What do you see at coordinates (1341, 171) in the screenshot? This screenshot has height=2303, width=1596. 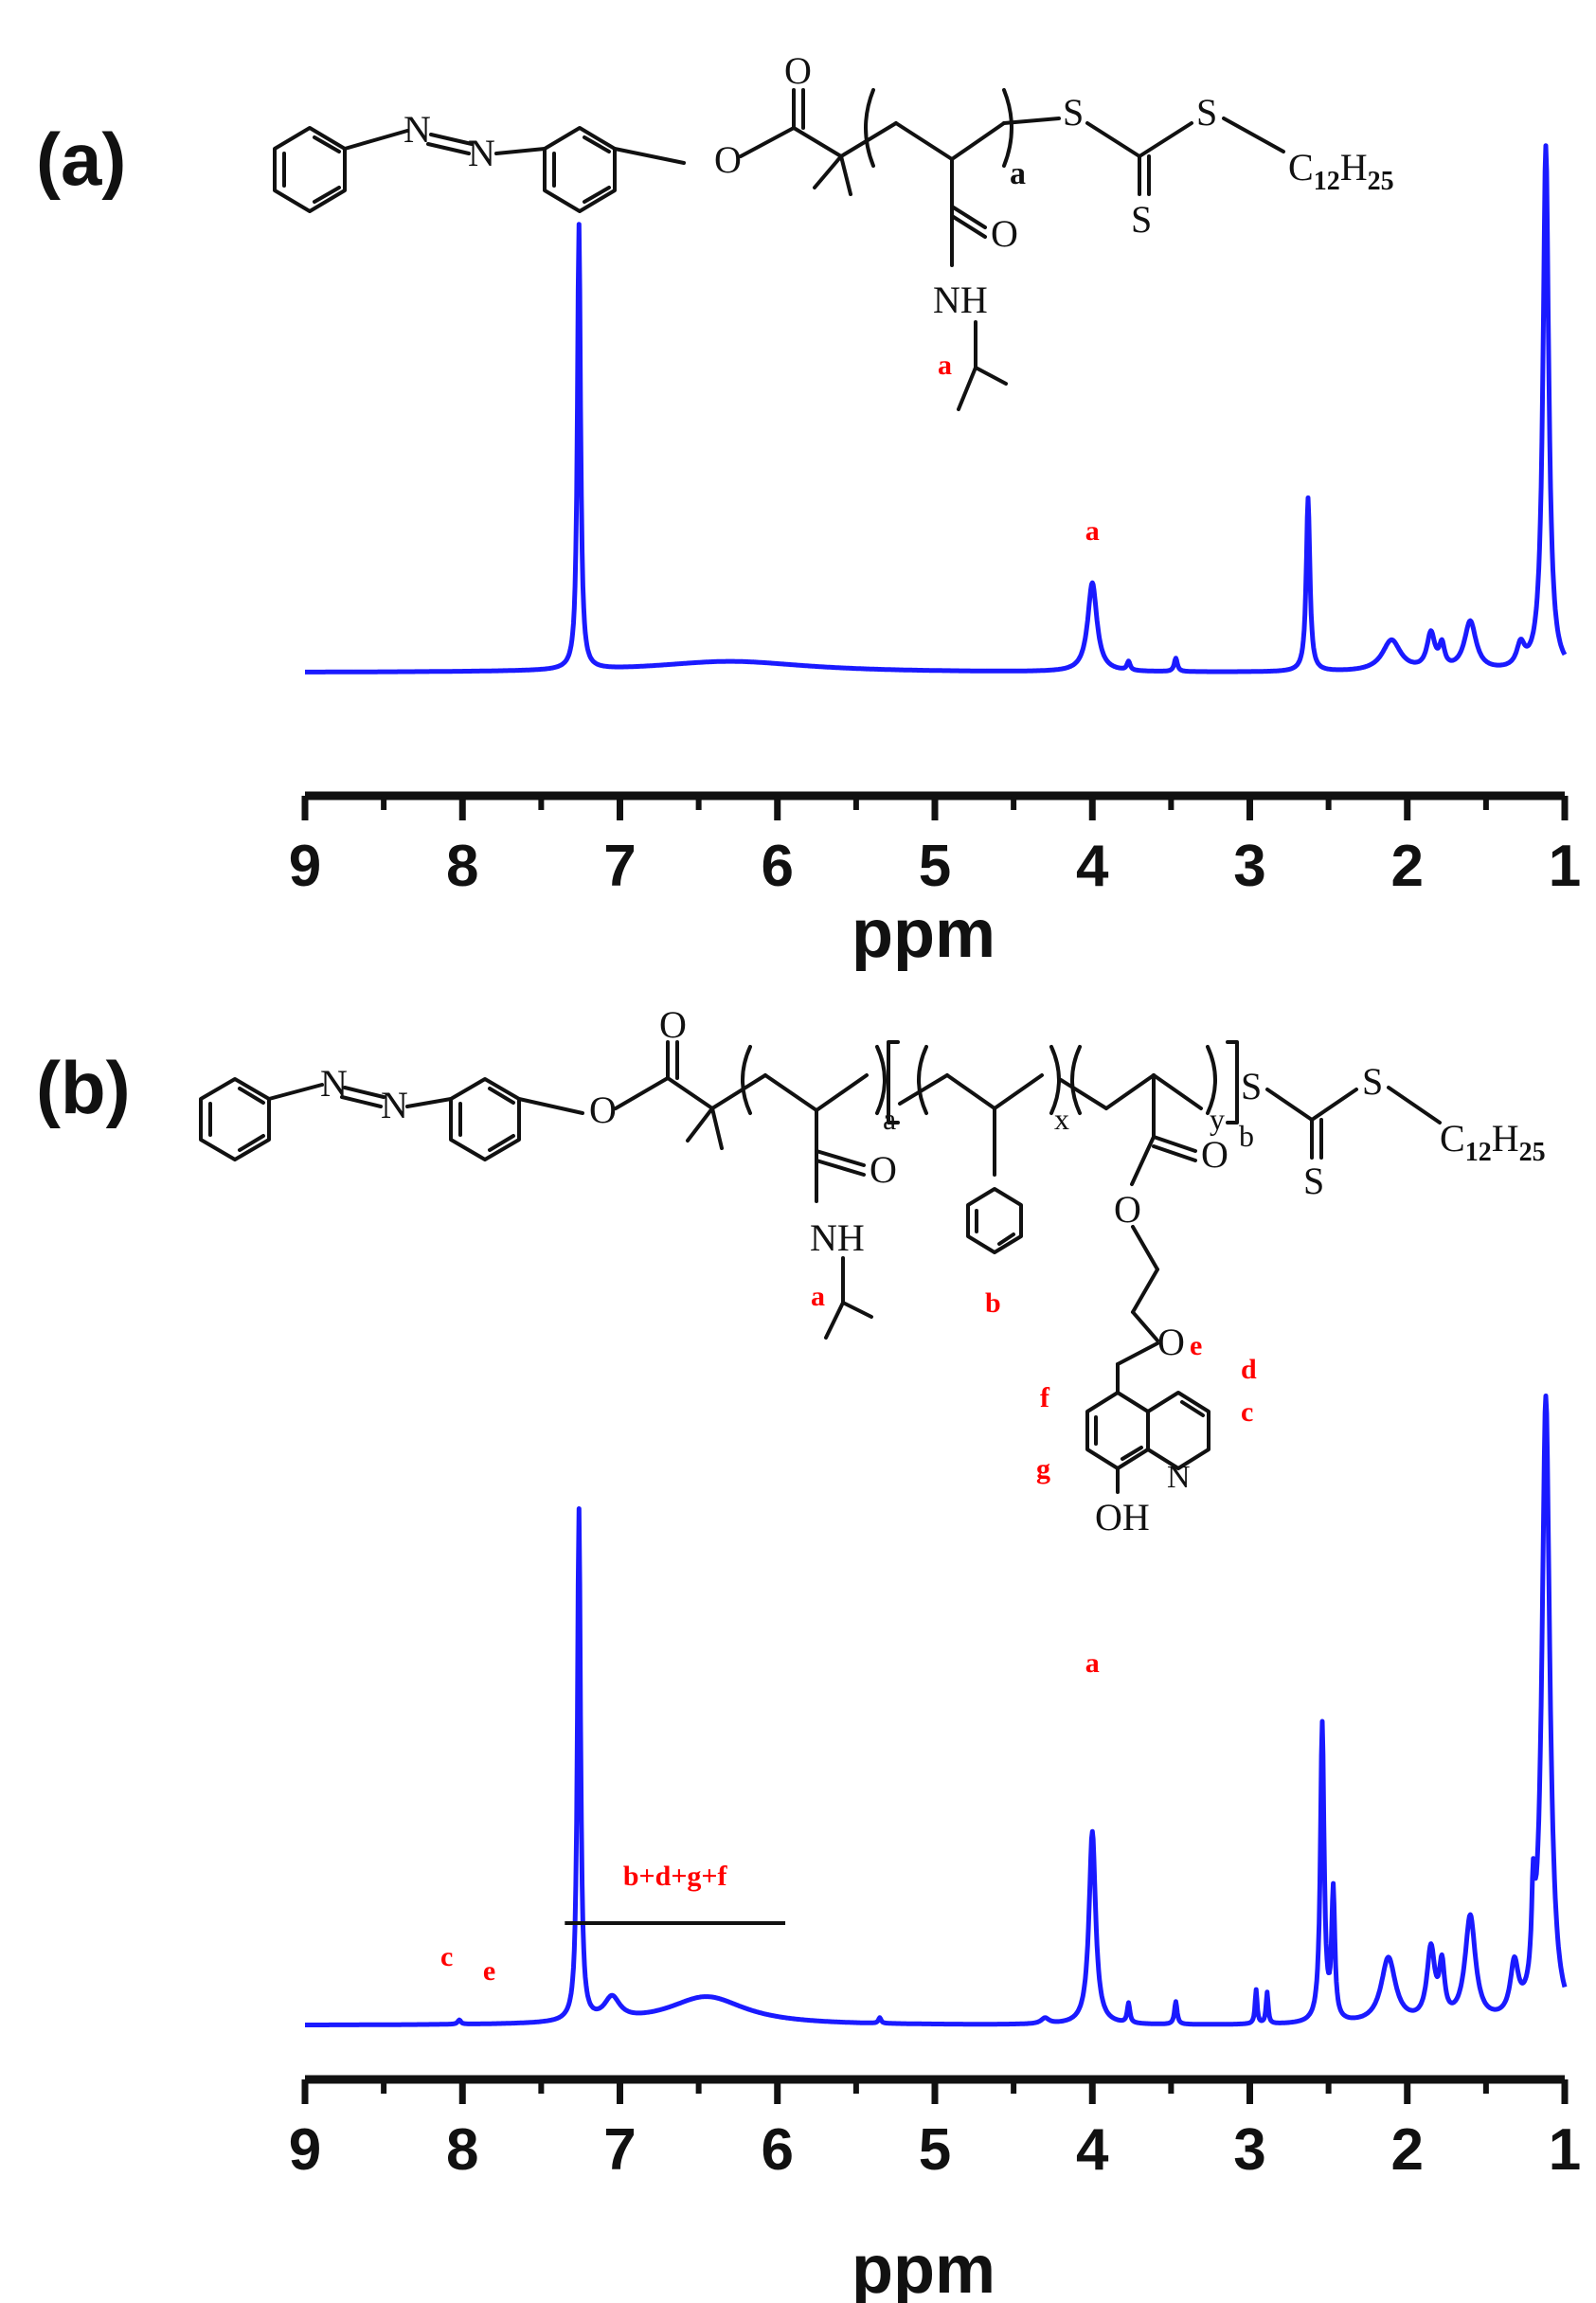 I see `dodecyl-chain-label: C12H25` at bounding box center [1341, 171].